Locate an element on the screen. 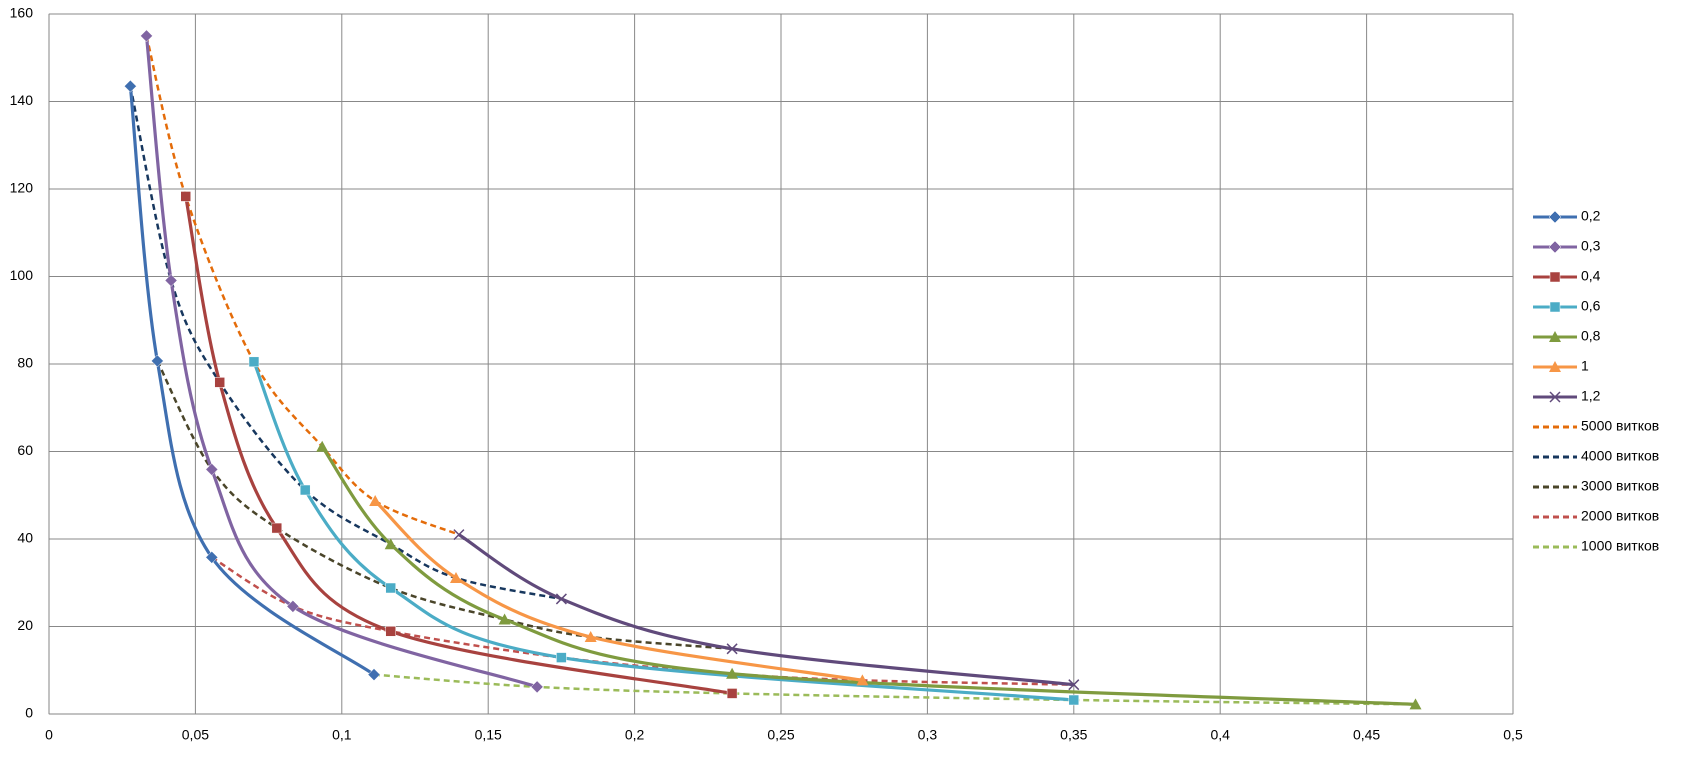  y-tick-label: 120 is located at coordinates (22, 188).